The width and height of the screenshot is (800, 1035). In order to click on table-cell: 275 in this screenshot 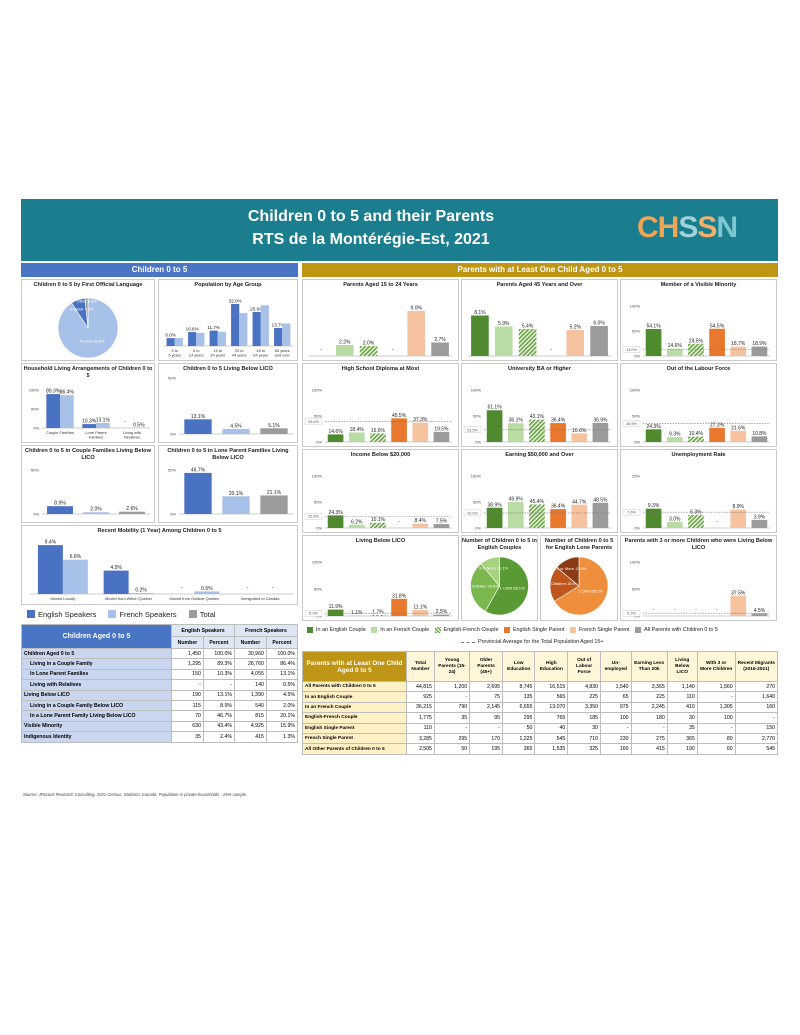, I will do `click(649, 738)`.